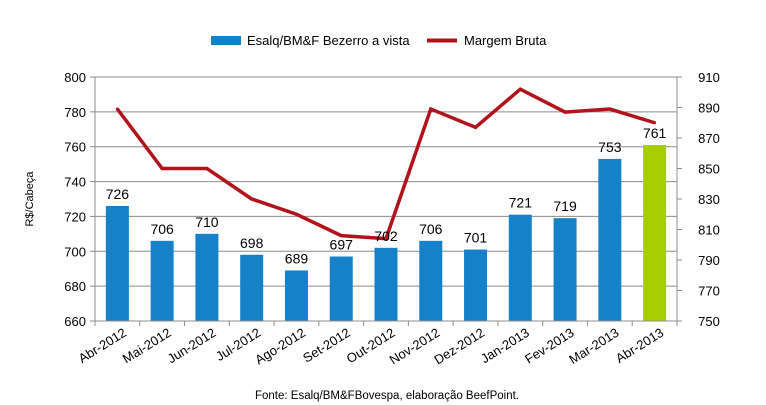 This screenshot has width=766, height=405. What do you see at coordinates (709, 260) in the screenshot?
I see `right-axis-tick-label: 790` at bounding box center [709, 260].